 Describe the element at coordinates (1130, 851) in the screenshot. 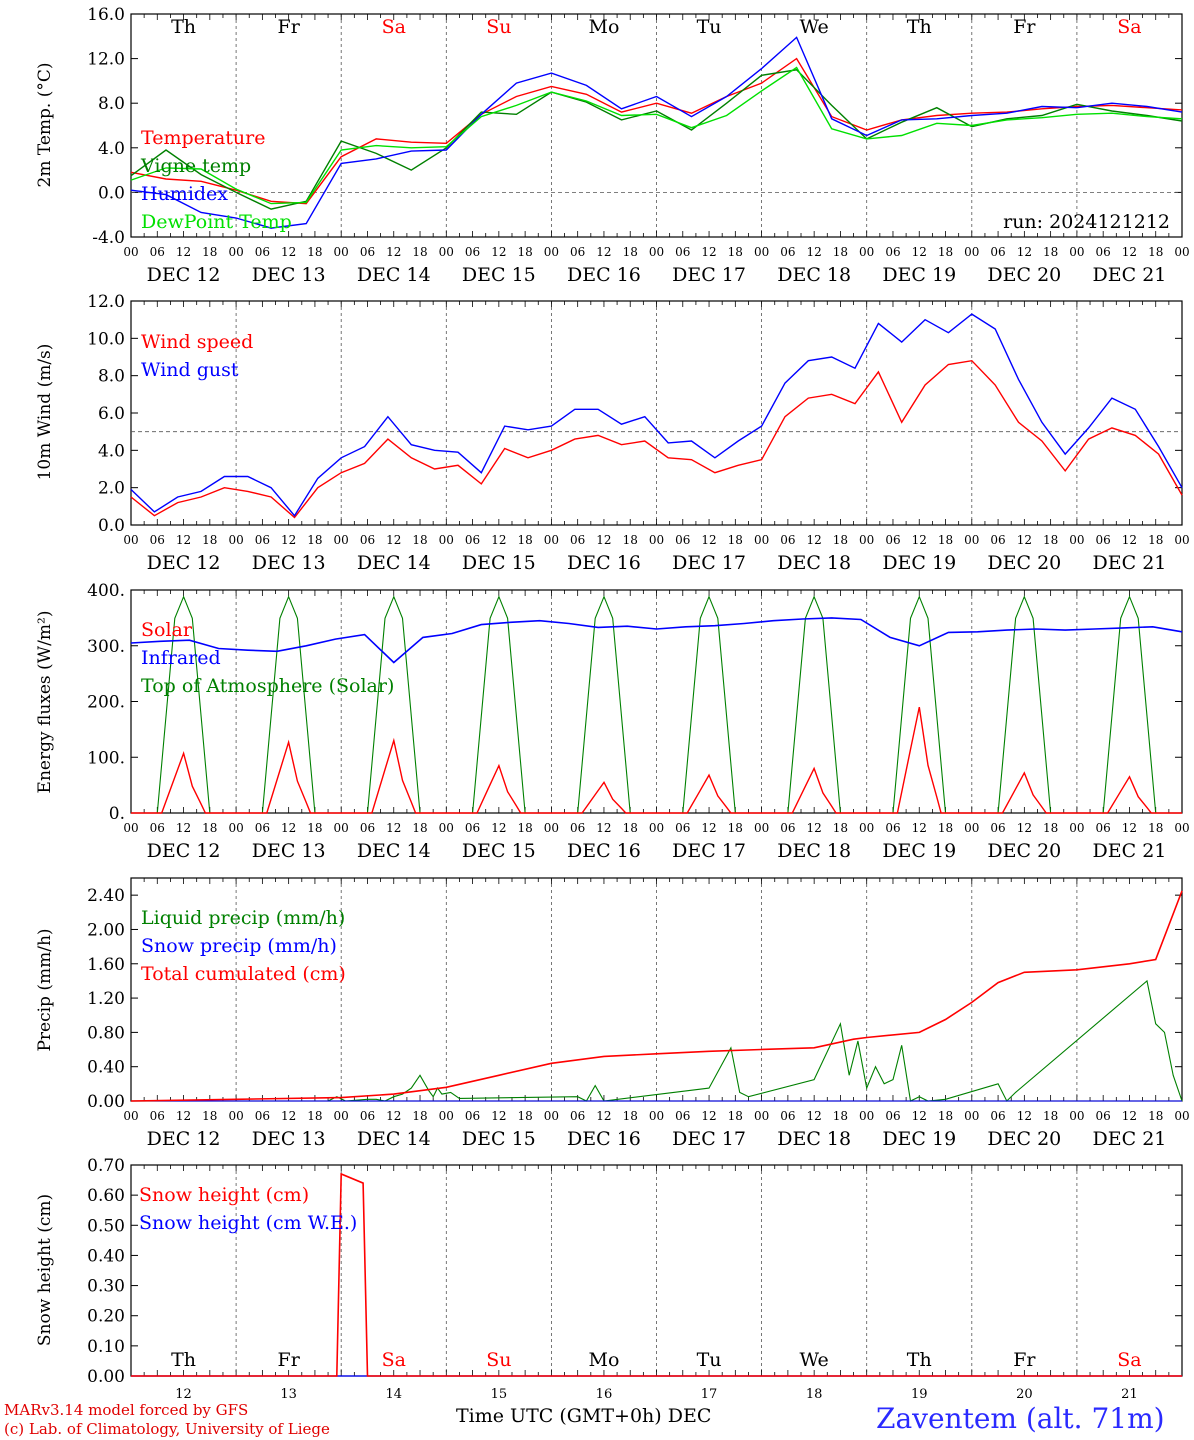

I see `panel-3-date-label: DEC 21` at that location.